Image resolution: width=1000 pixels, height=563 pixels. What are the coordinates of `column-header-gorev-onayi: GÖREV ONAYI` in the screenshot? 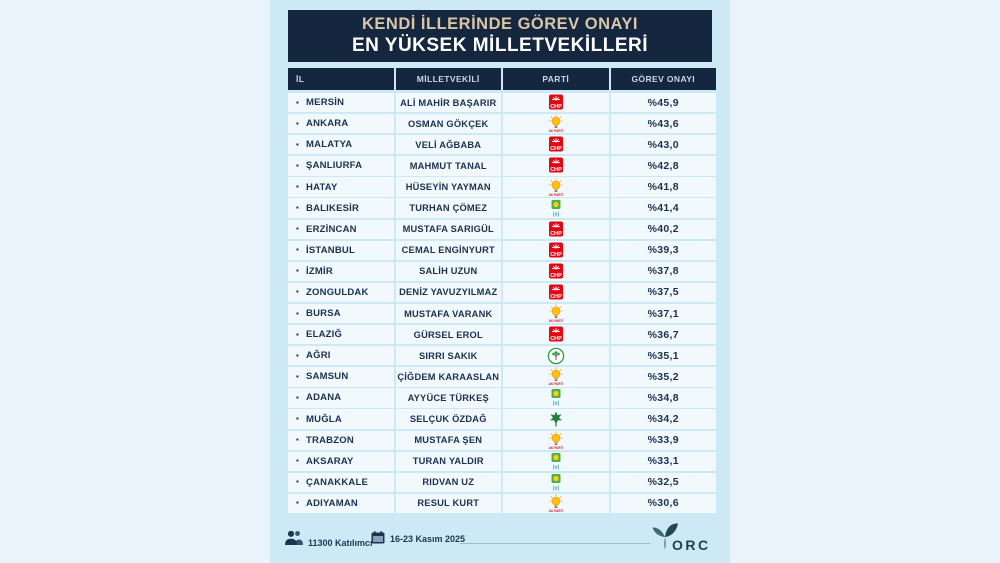 It's located at (663, 79).